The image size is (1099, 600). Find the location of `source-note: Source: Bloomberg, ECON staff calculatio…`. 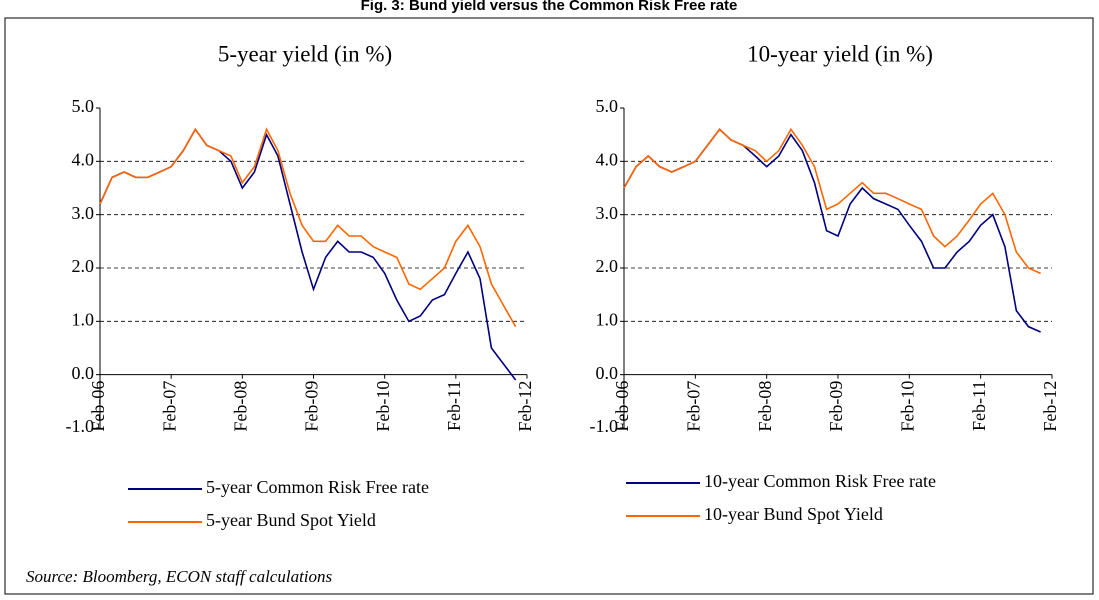

source-note: Source: Bloomberg, ECON staff calculatio… is located at coordinates (179, 576).